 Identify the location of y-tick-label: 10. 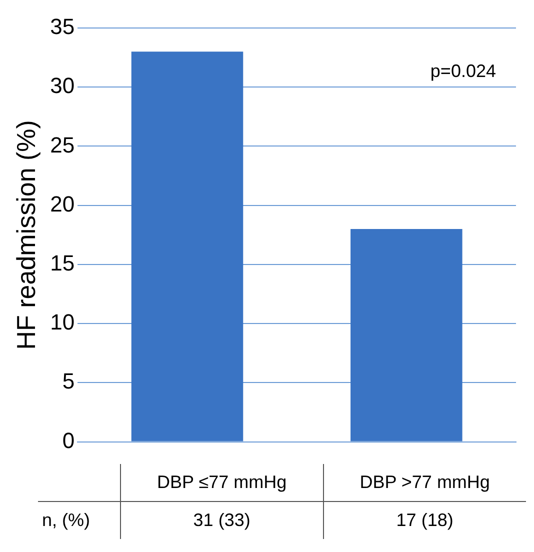
(62, 322).